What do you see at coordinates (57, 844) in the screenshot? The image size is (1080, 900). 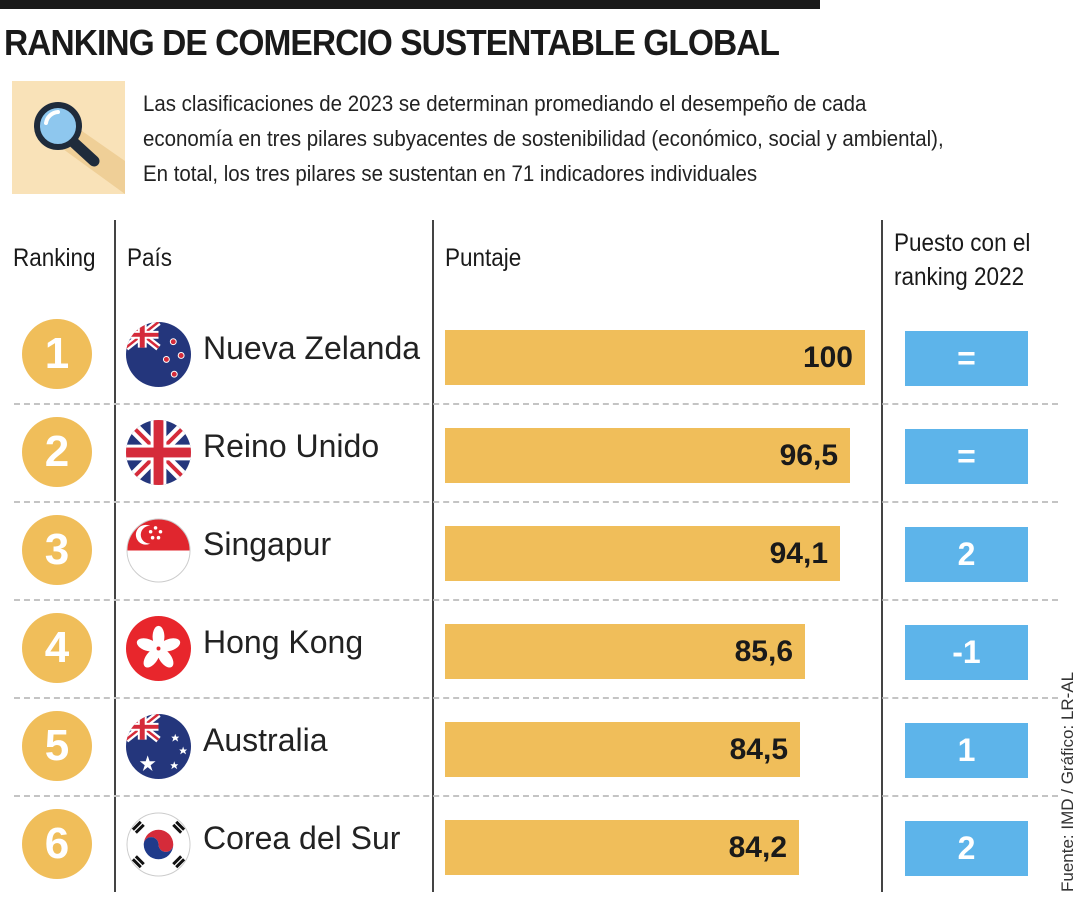 I see `rank-badge: 6` at bounding box center [57, 844].